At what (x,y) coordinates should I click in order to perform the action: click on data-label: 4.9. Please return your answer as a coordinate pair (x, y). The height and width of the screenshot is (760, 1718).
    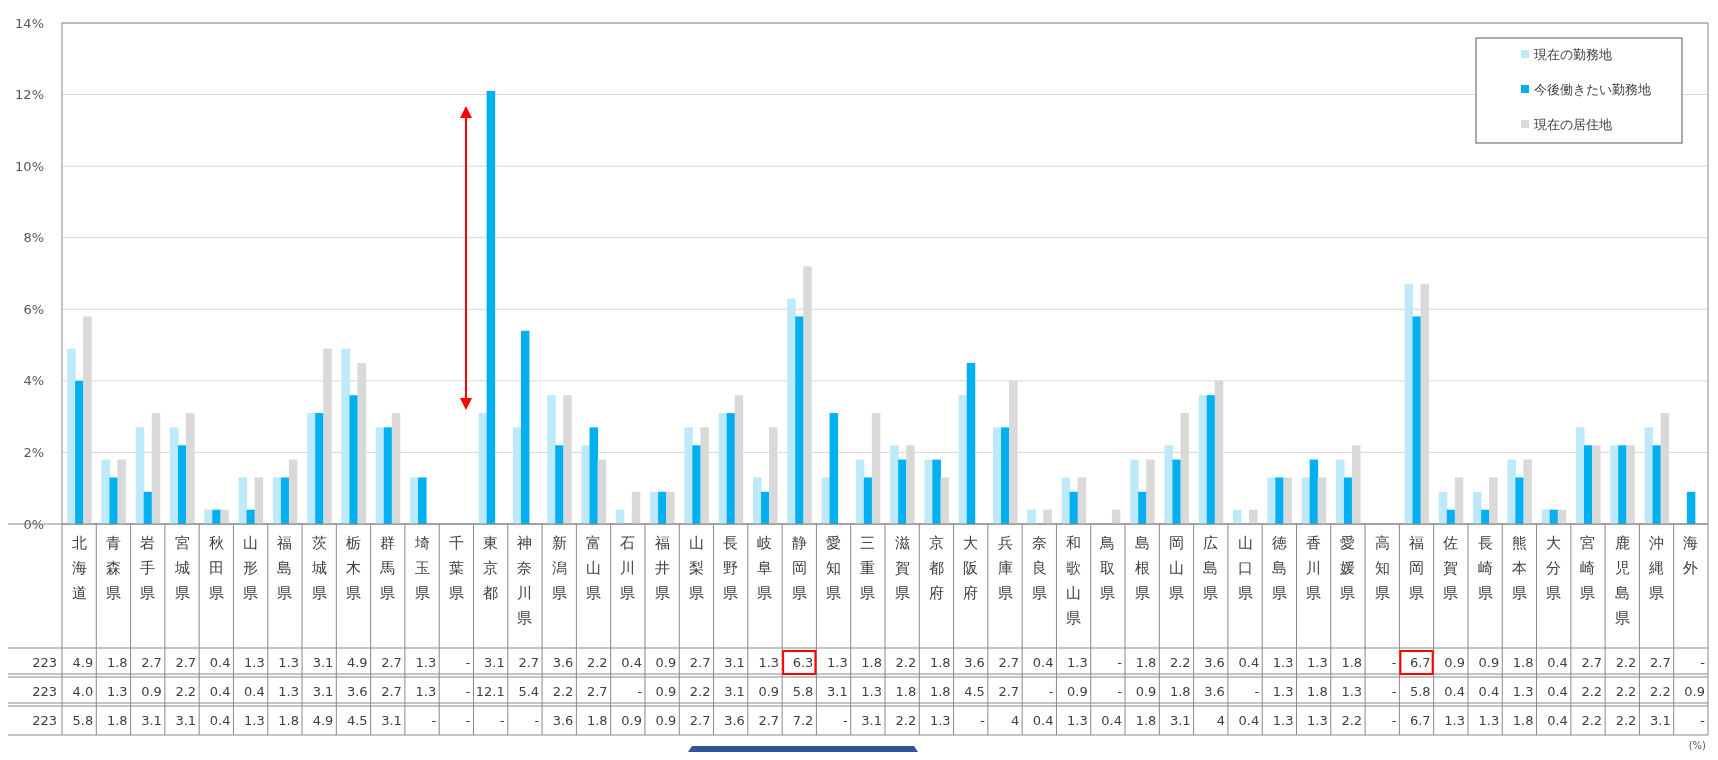
    Looking at the image, I should click on (357, 663).